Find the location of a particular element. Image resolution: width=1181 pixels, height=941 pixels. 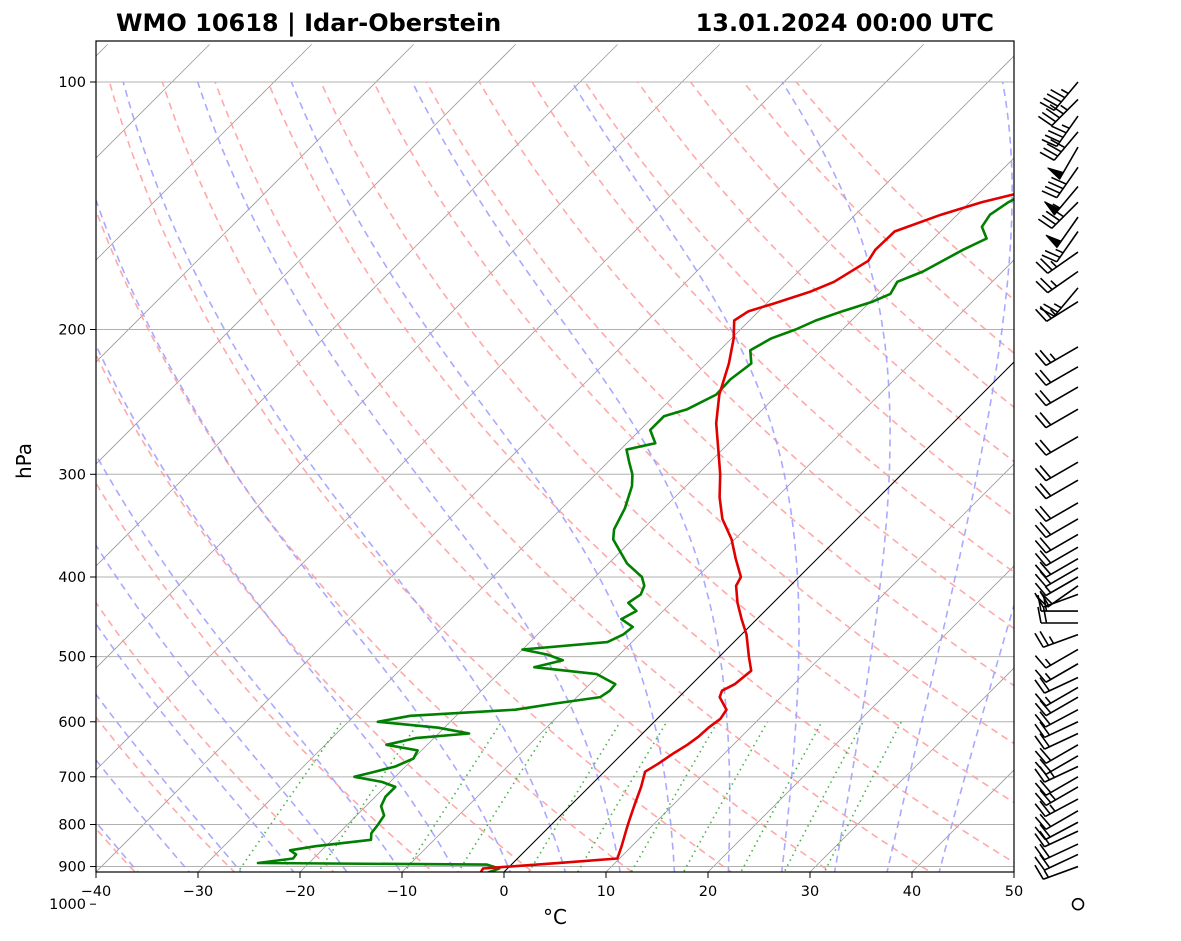

x-axis-label: °C is located at coordinates (555, 917).